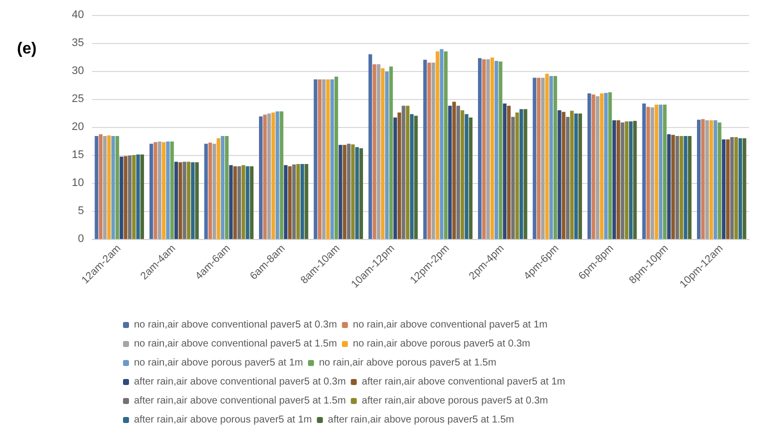 The width and height of the screenshot is (761, 436). What do you see at coordinates (441, 344) in the screenshot?
I see `legend-label: no rain,air above porous paver5 at 0.3m` at bounding box center [441, 344].